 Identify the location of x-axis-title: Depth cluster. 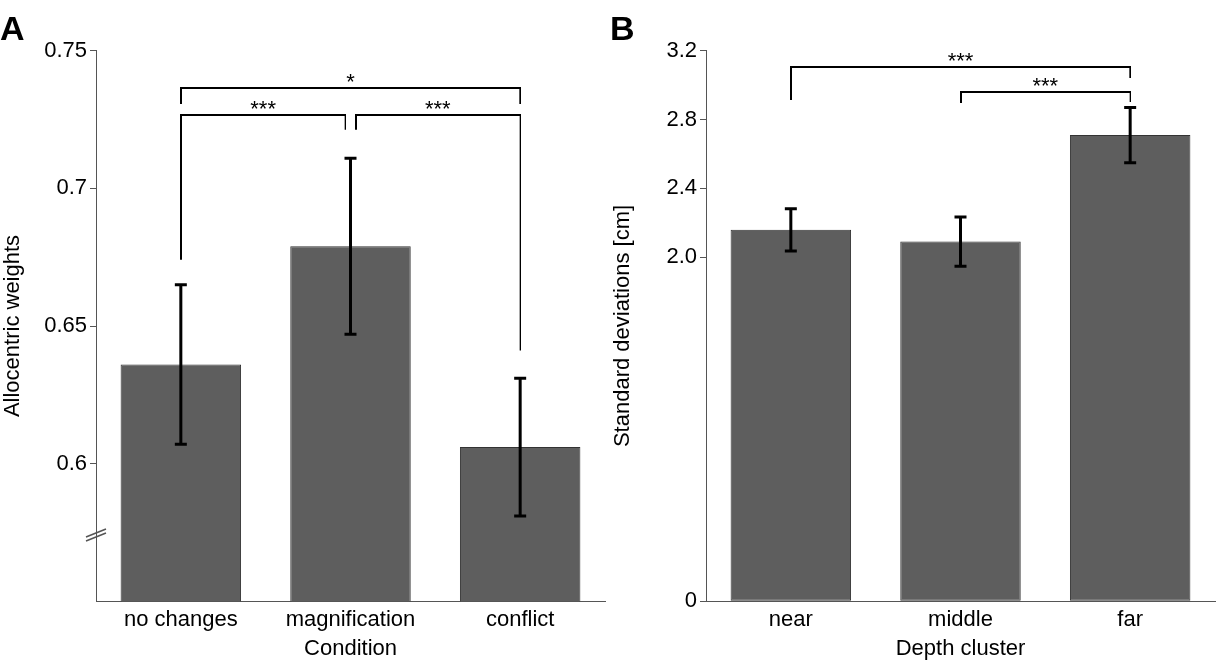
(960, 647).